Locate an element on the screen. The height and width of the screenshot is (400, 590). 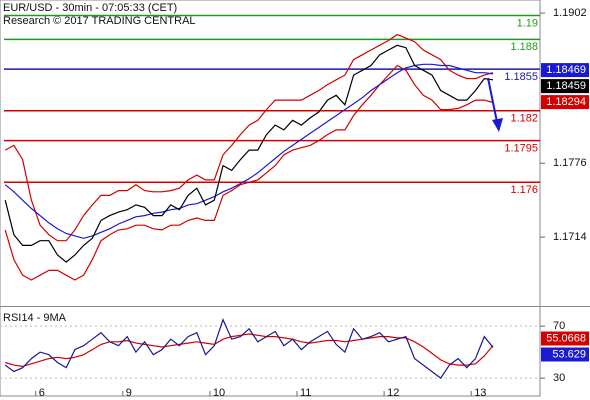
price-tag-label: 53.629 is located at coordinates (569, 354).